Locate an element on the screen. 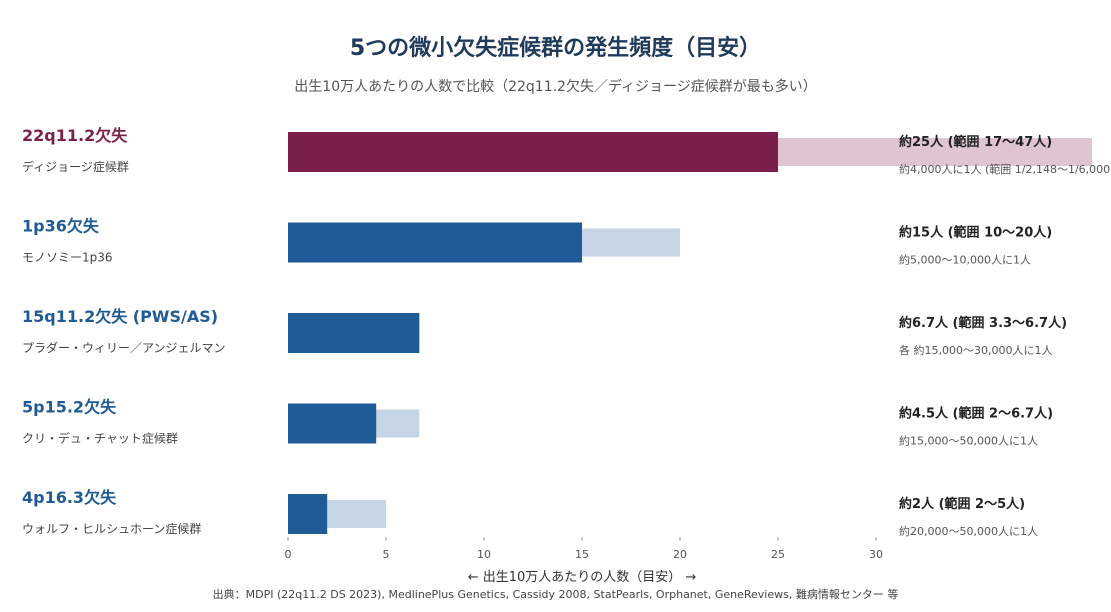 The height and width of the screenshot is (612, 1111). x-tick-label: 10 is located at coordinates (484, 554).